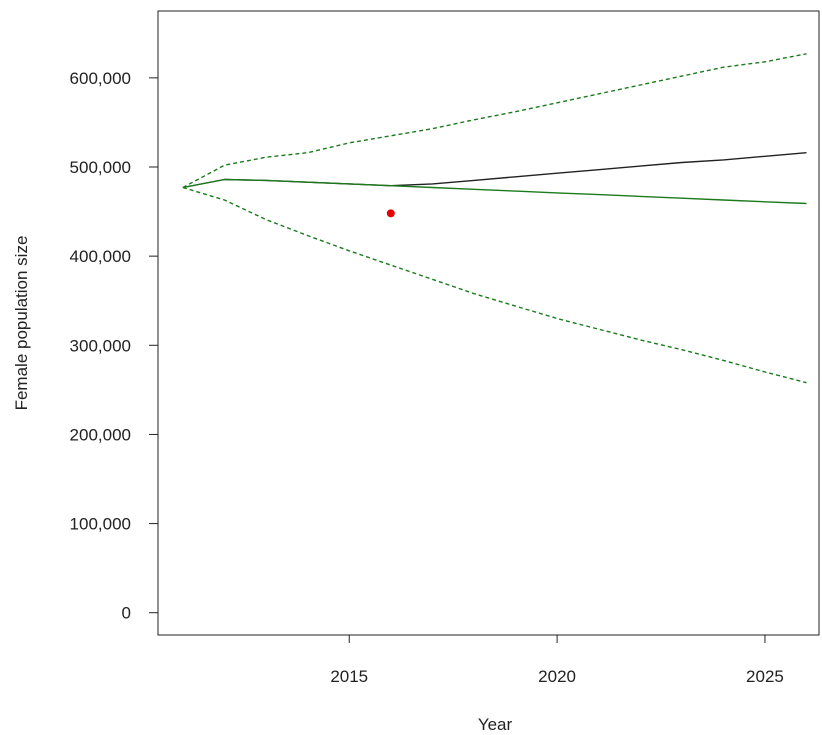 The width and height of the screenshot is (822, 735). I want to click on points-layer, so click(390, 213).